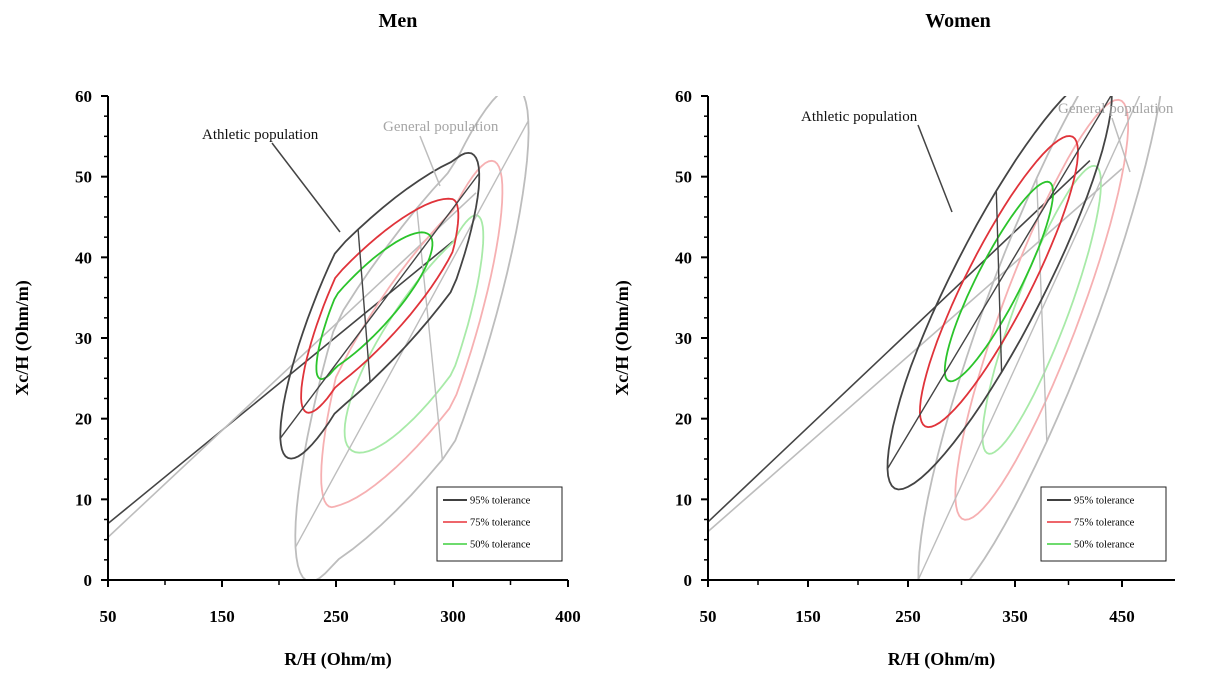  Describe the element at coordinates (568, 616) in the screenshot. I see `x-tick-label: 400` at that location.